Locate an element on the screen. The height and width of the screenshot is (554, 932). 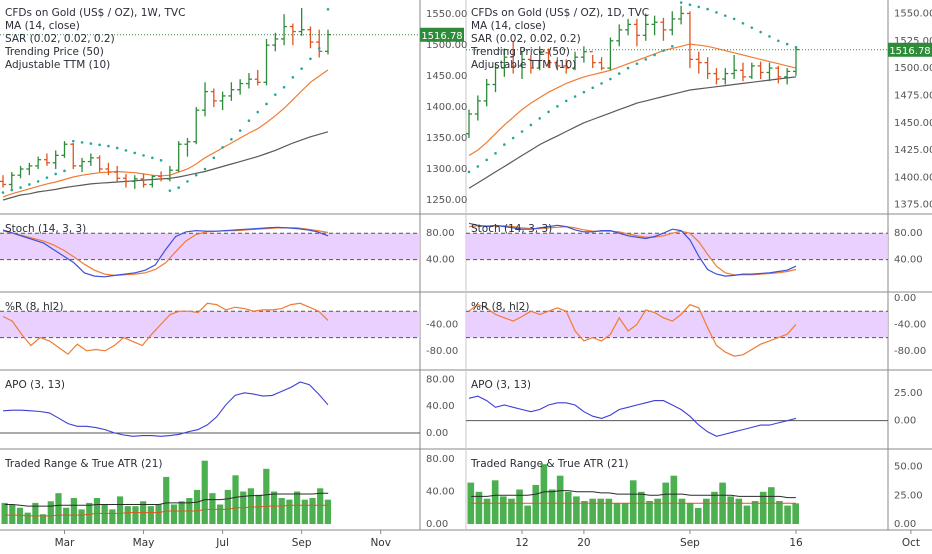
apo-line is located at coordinates (165, 409).